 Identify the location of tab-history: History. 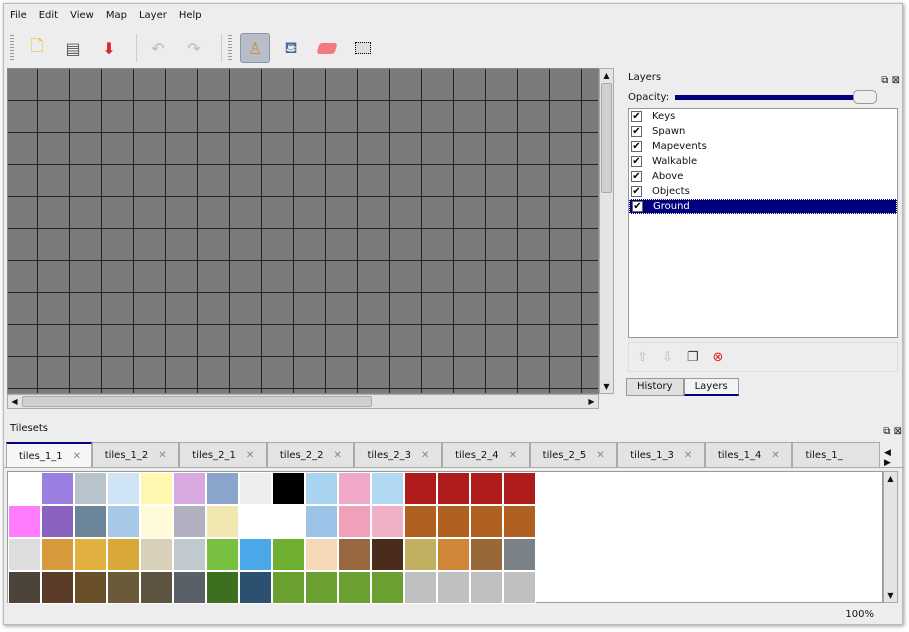
(655, 387).